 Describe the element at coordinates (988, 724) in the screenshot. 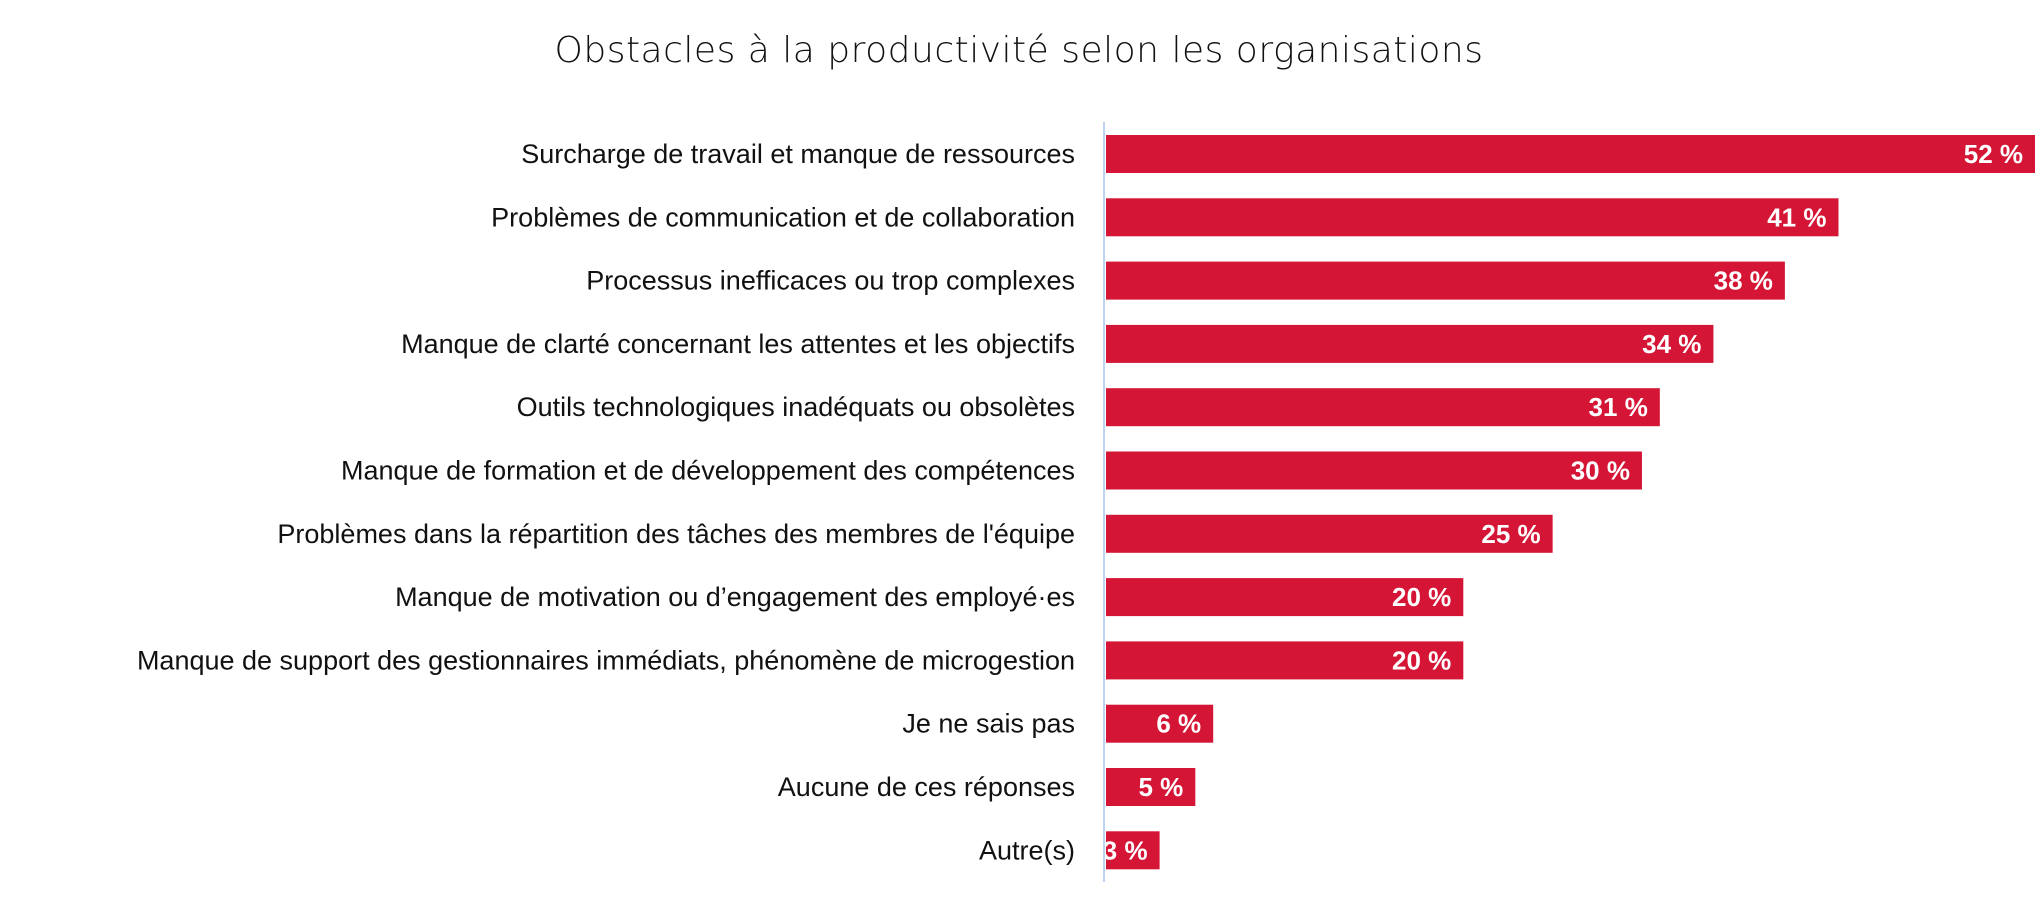

I see `category-label: Je ne sais pas` at that location.